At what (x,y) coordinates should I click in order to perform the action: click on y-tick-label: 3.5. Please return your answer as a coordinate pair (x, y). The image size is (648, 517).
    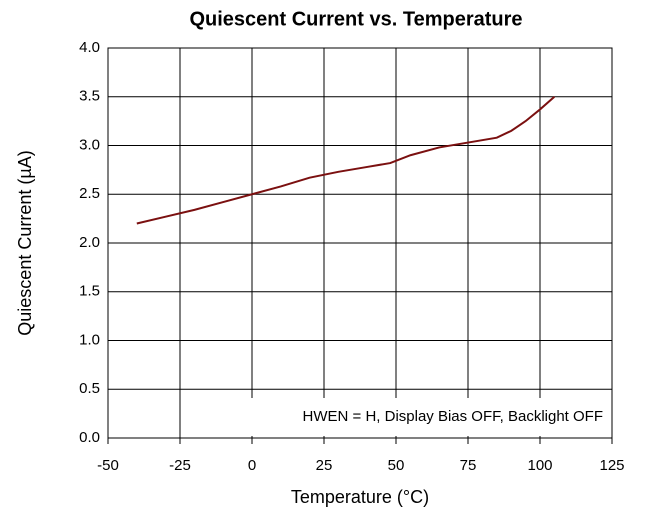
    Looking at the image, I should click on (89, 96).